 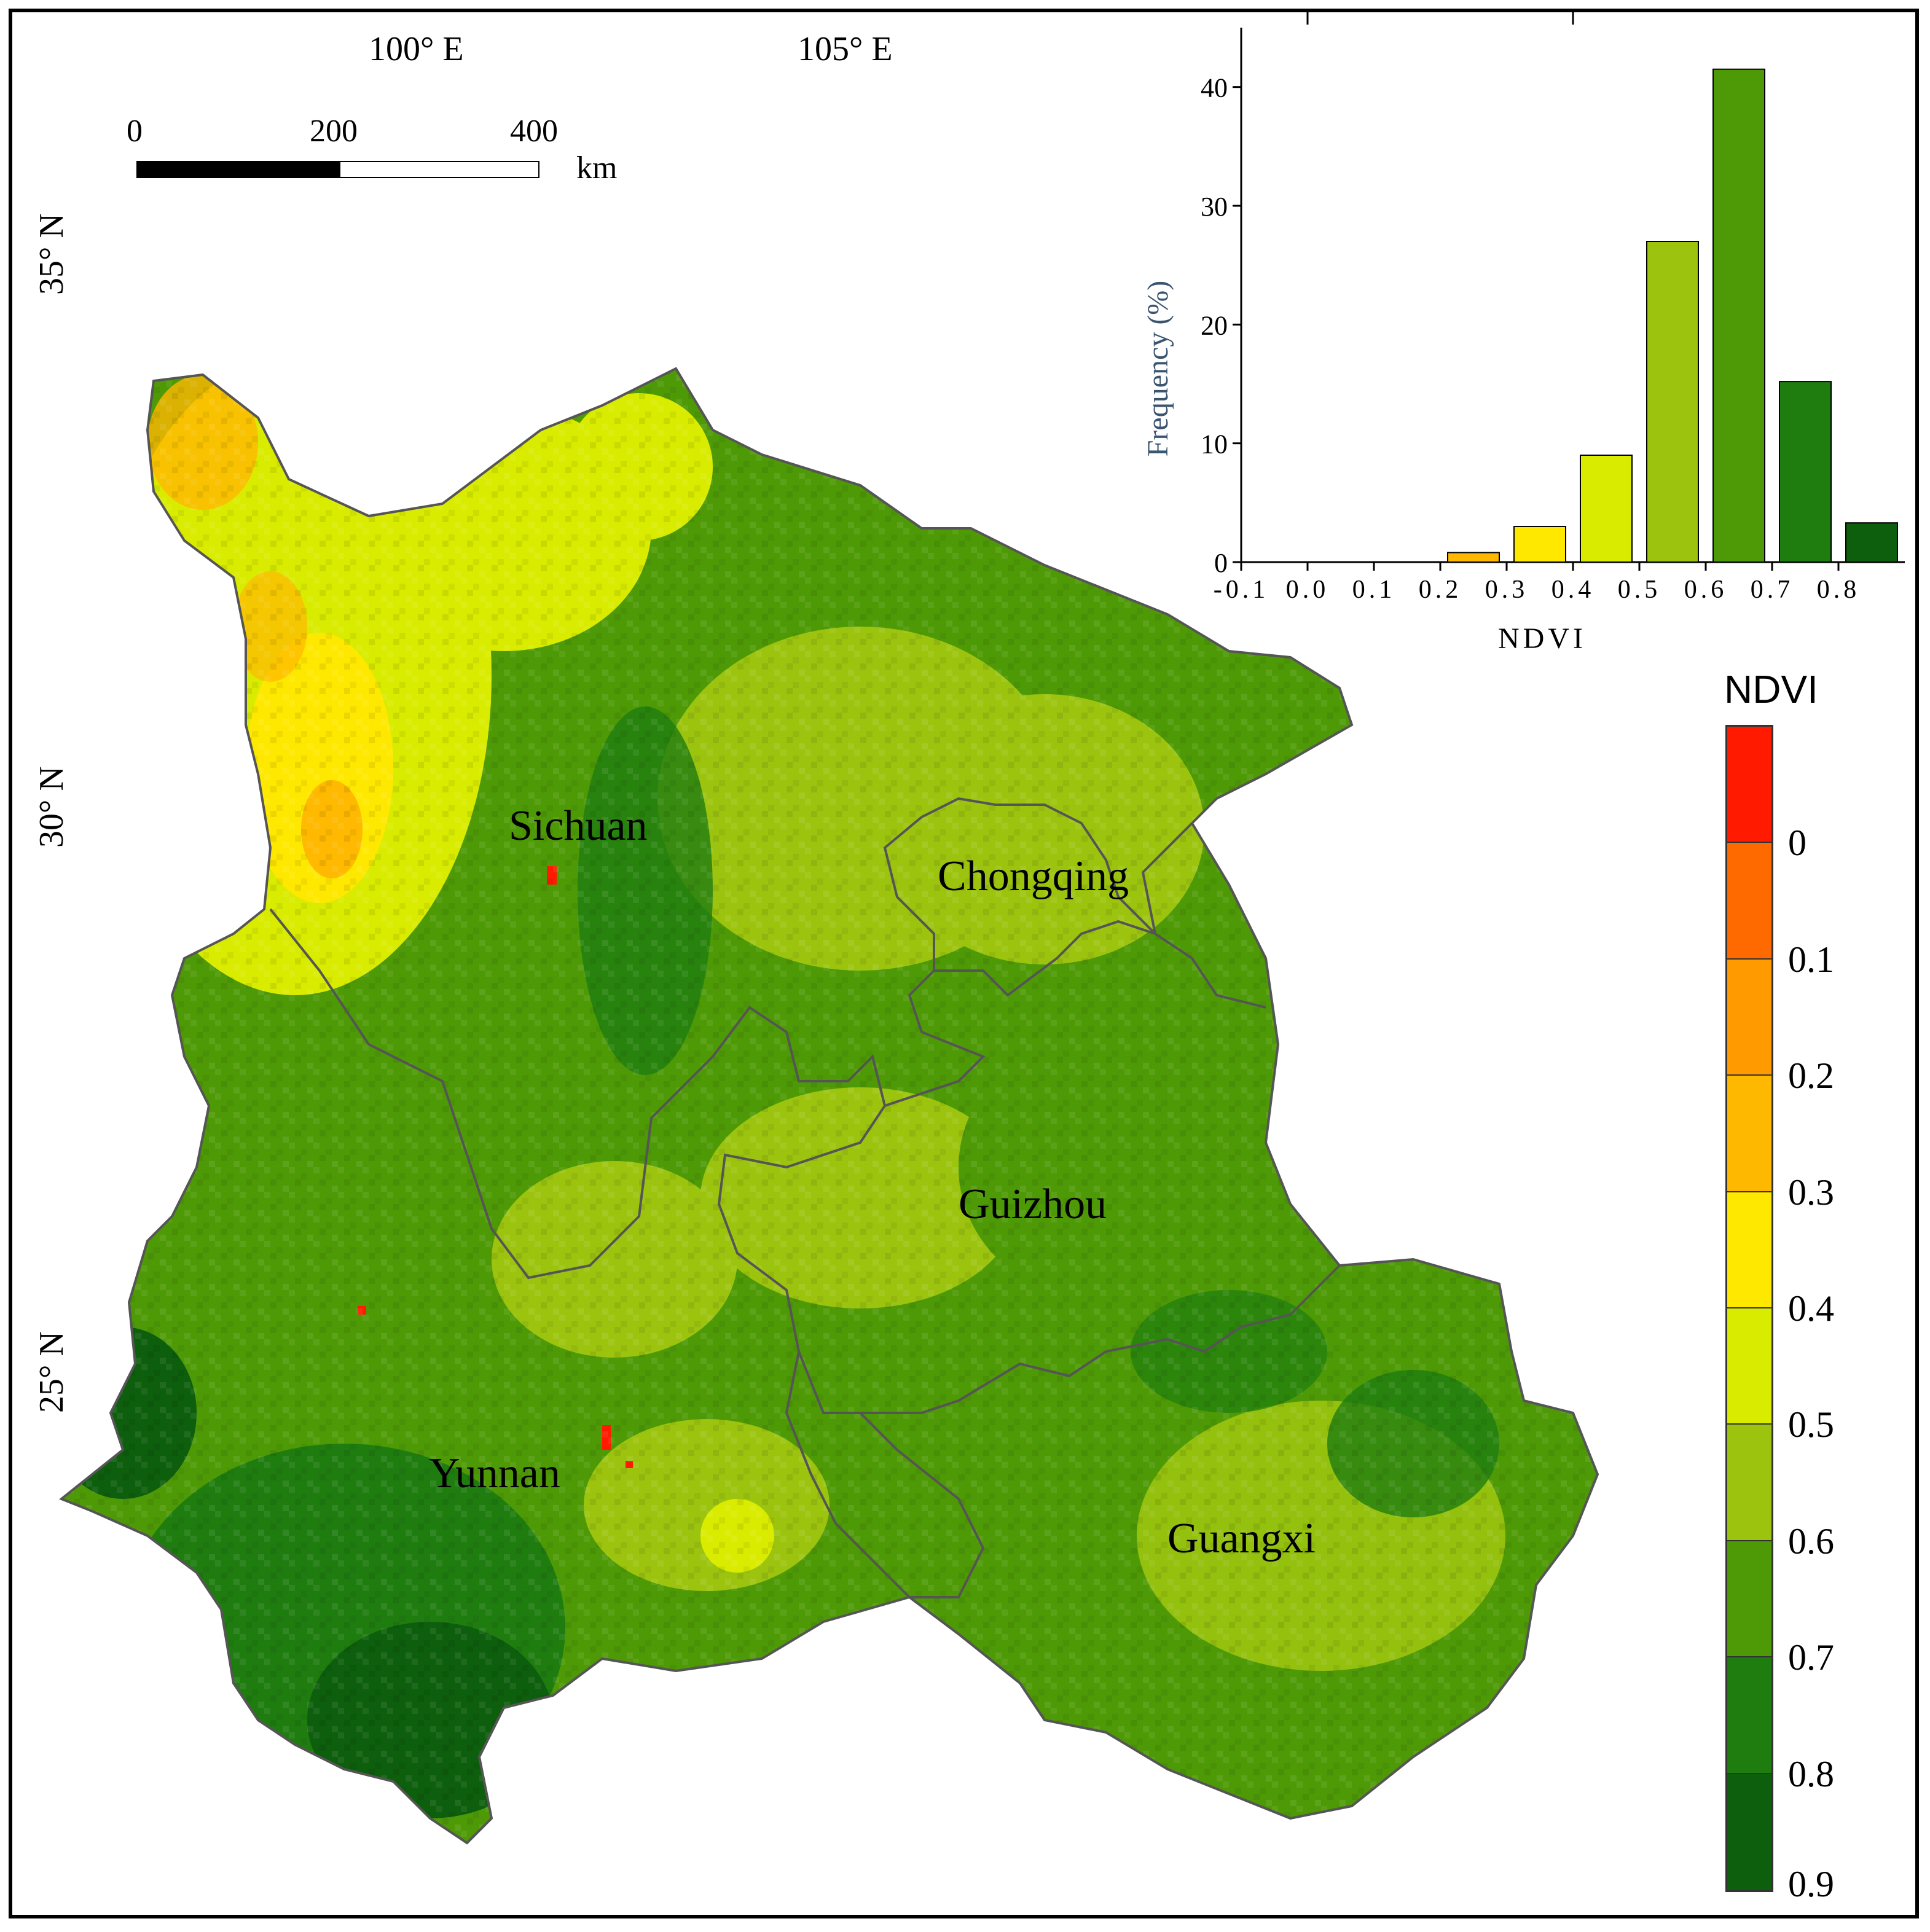 I want to click on y-tick-label: 40, so click(x=1214, y=88).